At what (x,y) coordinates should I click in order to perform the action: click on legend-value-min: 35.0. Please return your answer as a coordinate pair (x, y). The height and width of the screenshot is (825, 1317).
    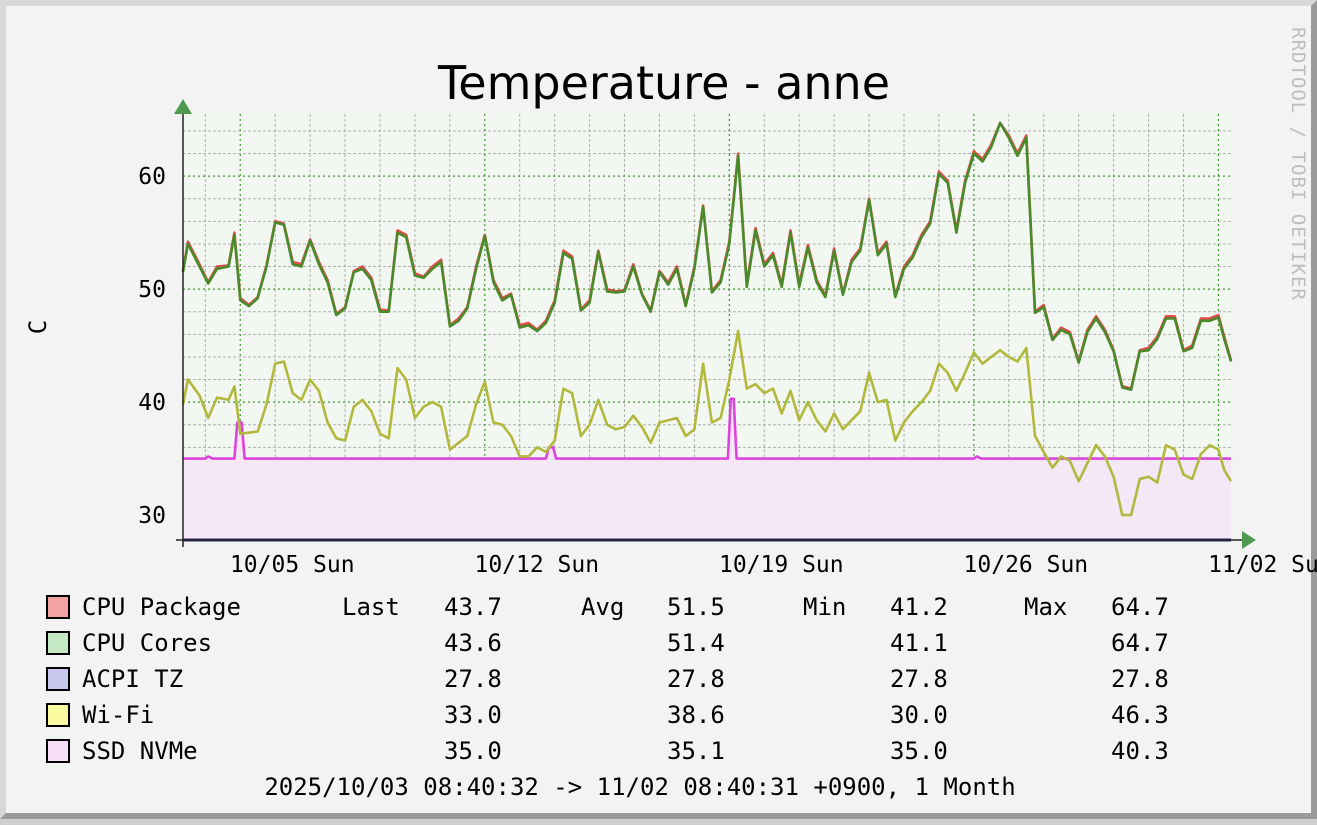
    Looking at the image, I should click on (919, 751).